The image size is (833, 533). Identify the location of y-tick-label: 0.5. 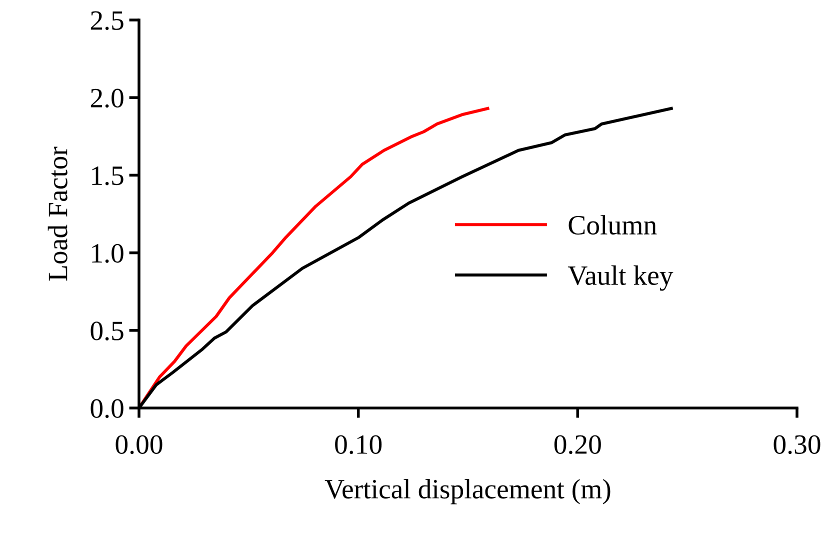
(107, 331).